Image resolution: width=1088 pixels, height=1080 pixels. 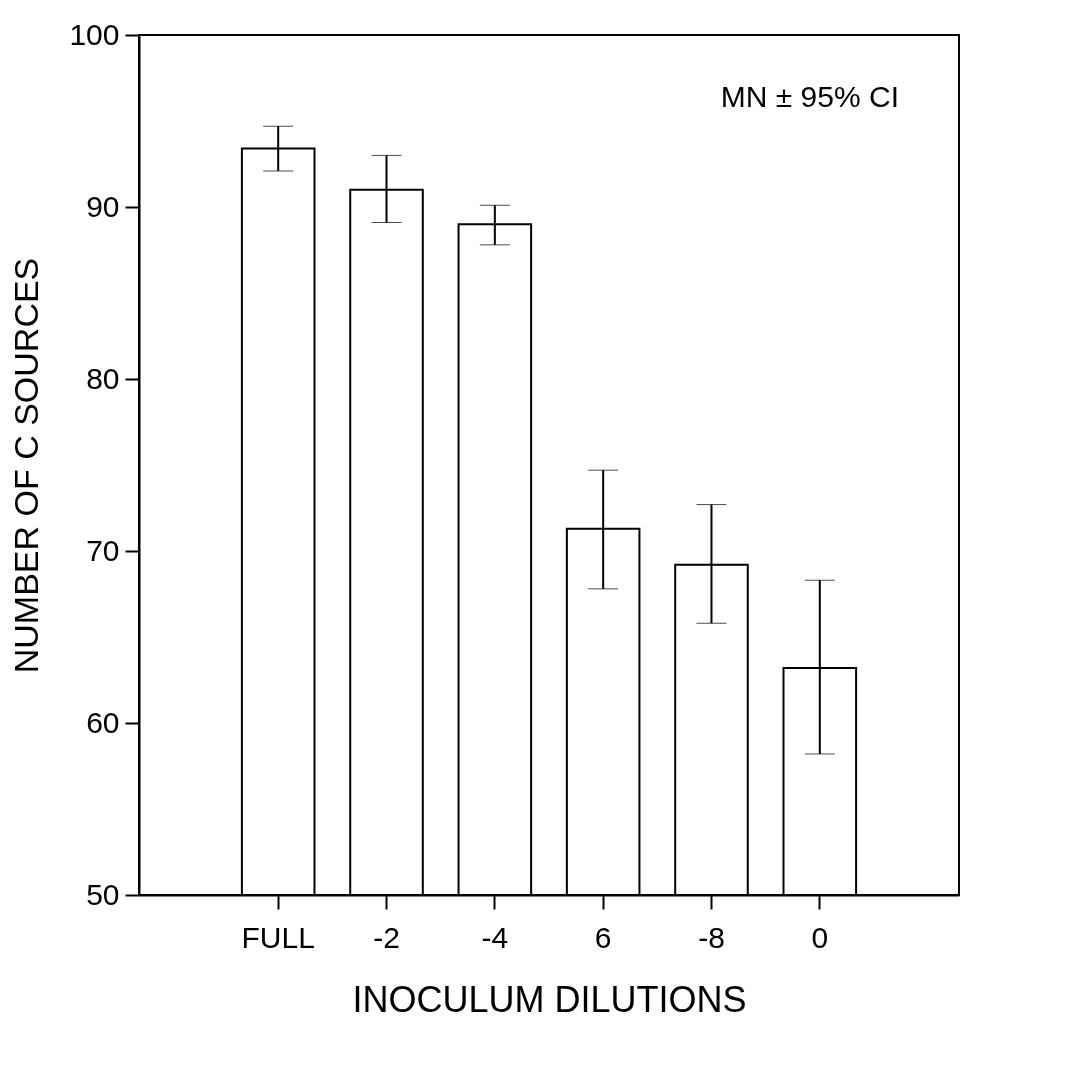 I want to click on y-tick-label: 90, so click(x=103, y=206).